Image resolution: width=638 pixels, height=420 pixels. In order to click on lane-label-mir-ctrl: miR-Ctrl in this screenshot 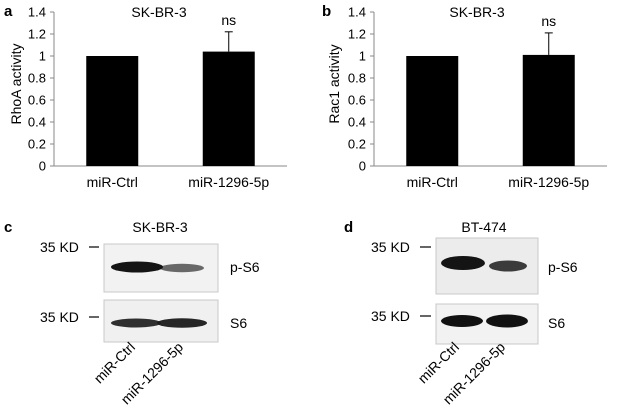, I will do `click(115, 363)`.